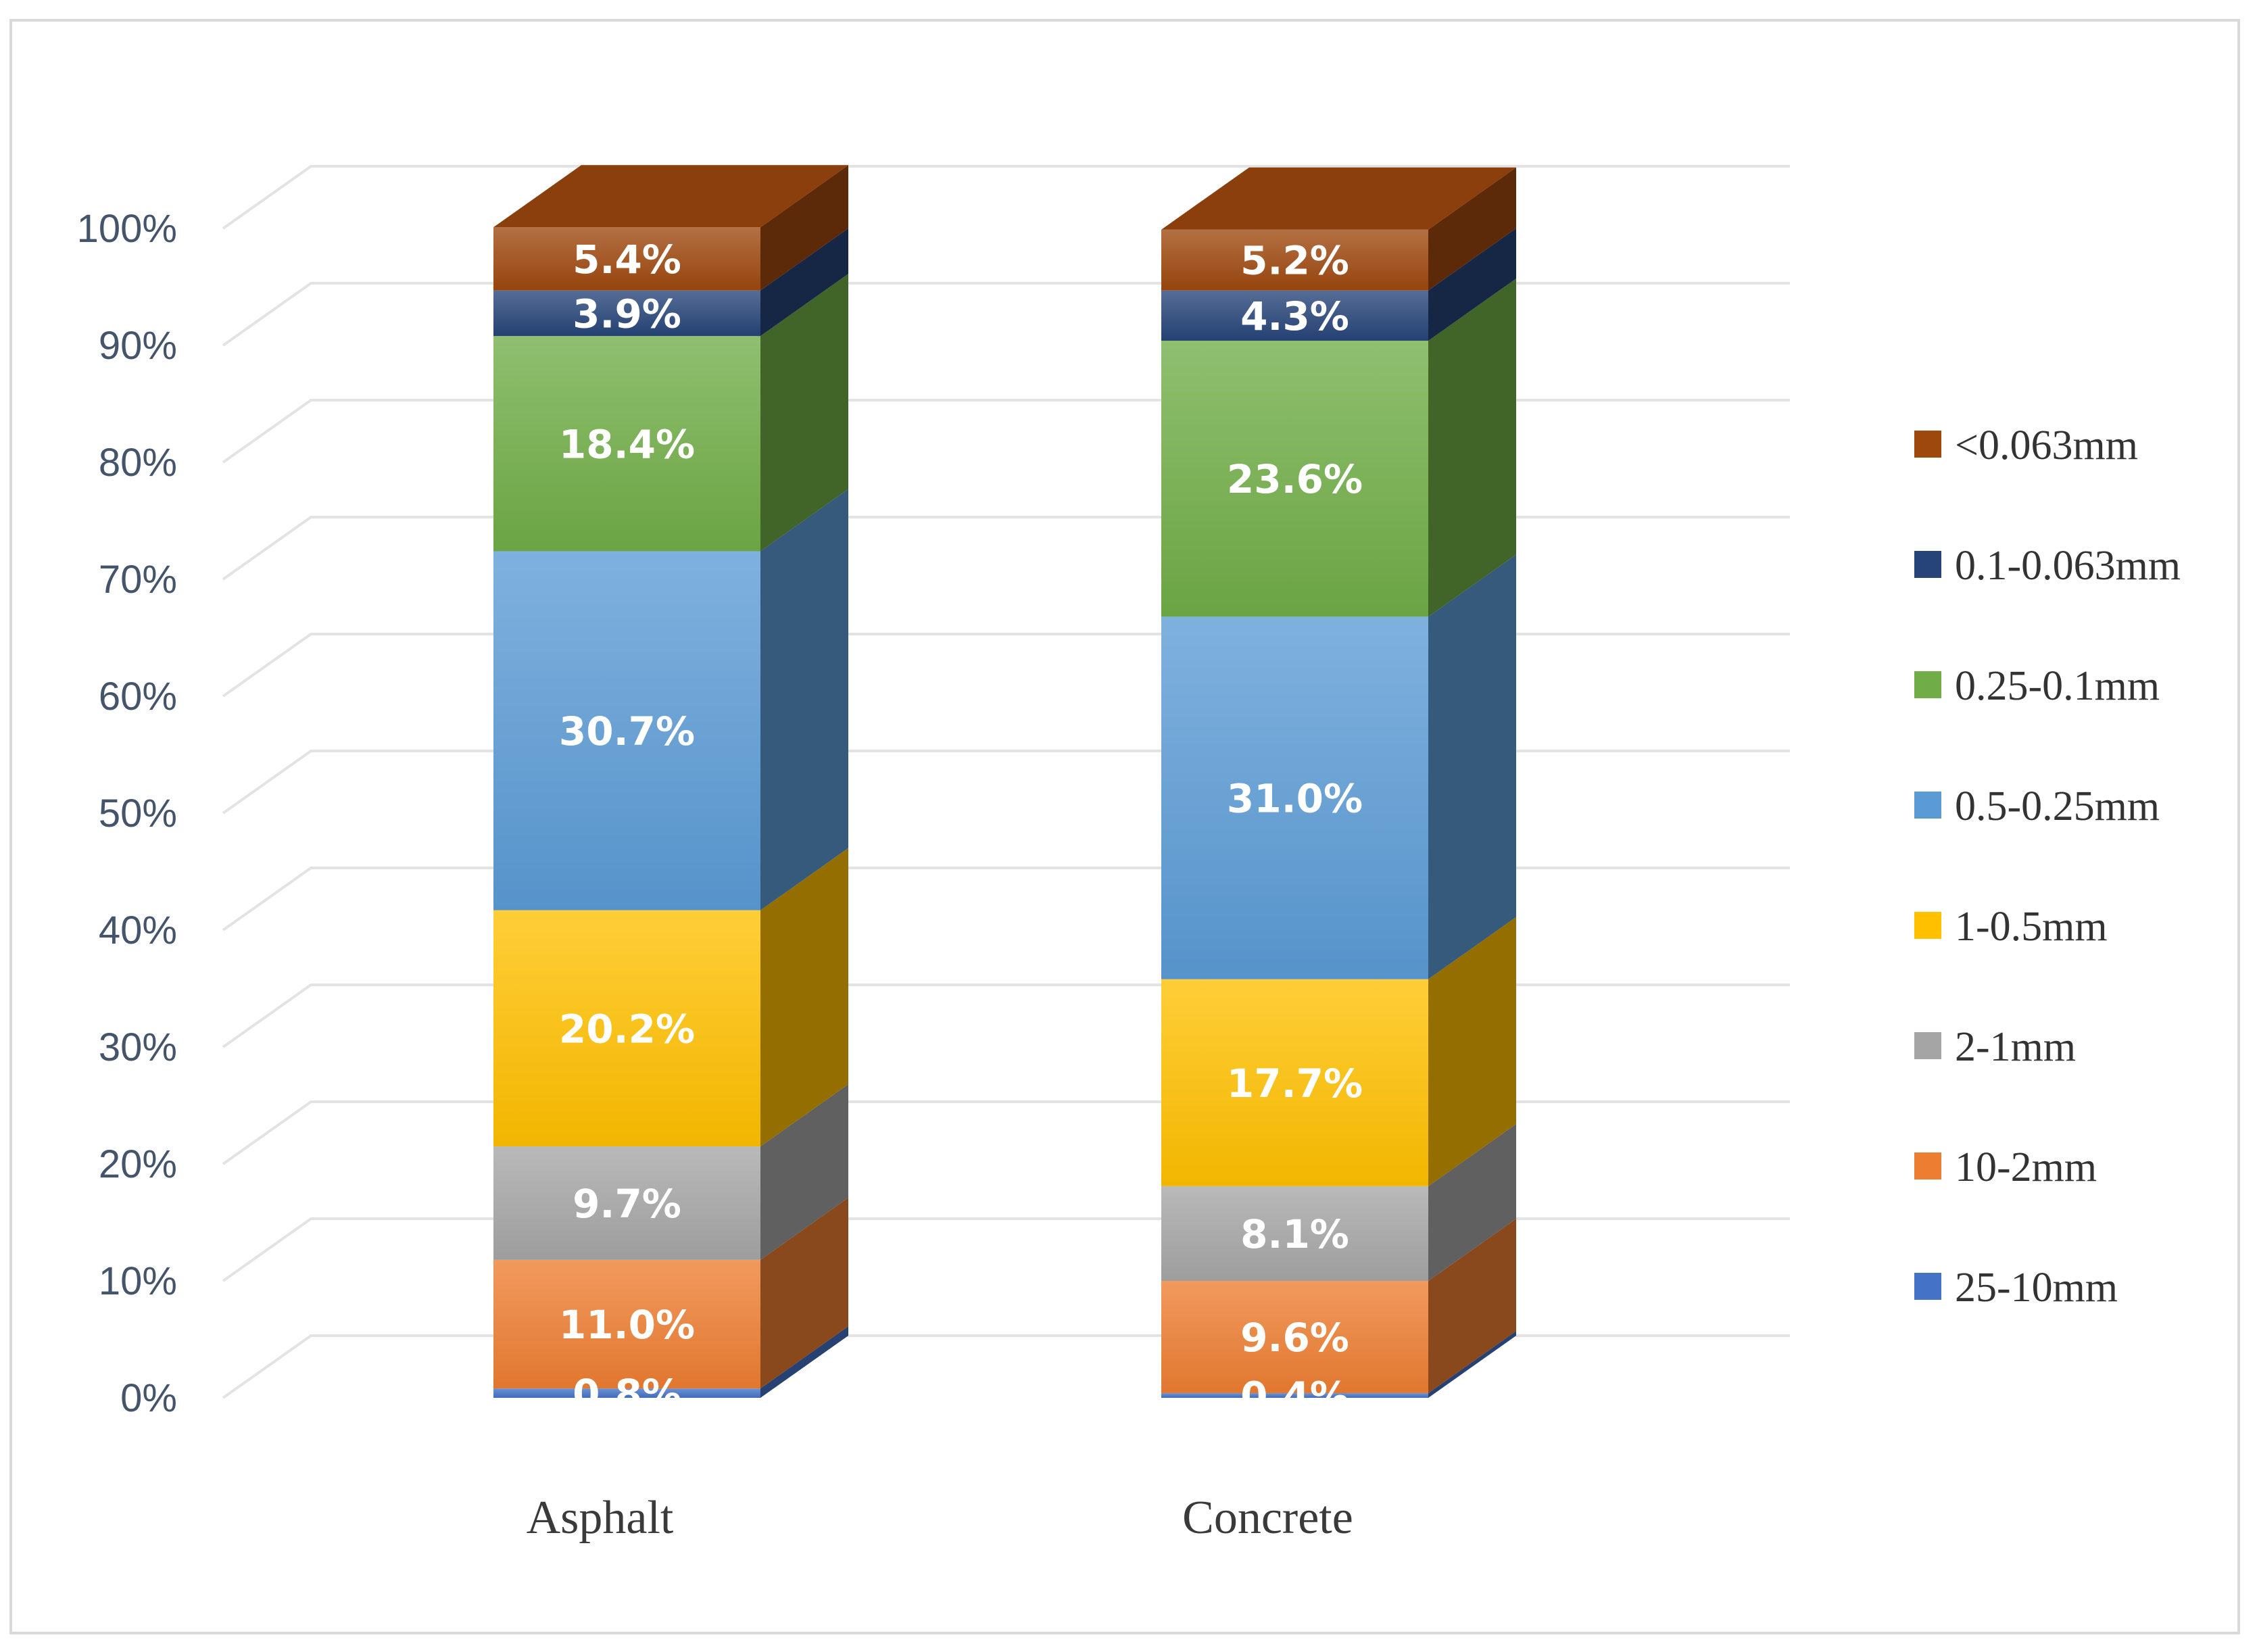 Image resolution: width=2257 pixels, height=1652 pixels. I want to click on y-tick-label: 100%, so click(127, 229).